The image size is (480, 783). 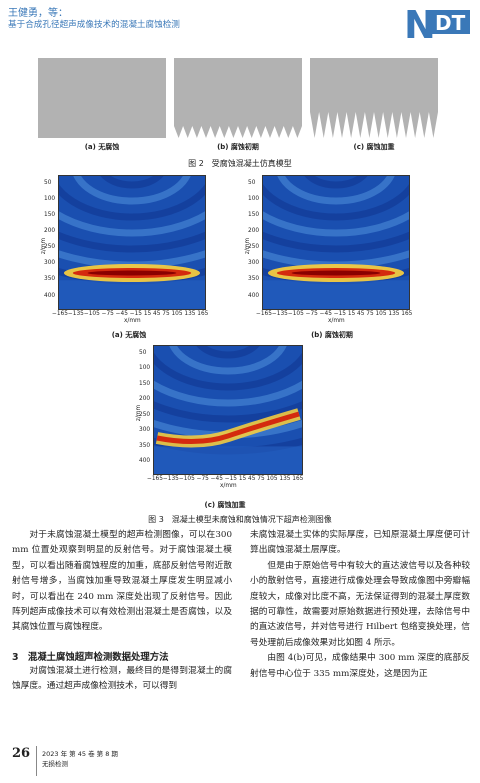 I want to click on page-footer: 26 2023 年 第 45 卷 第 8 期 无损检测, so click(x=240, y=760).